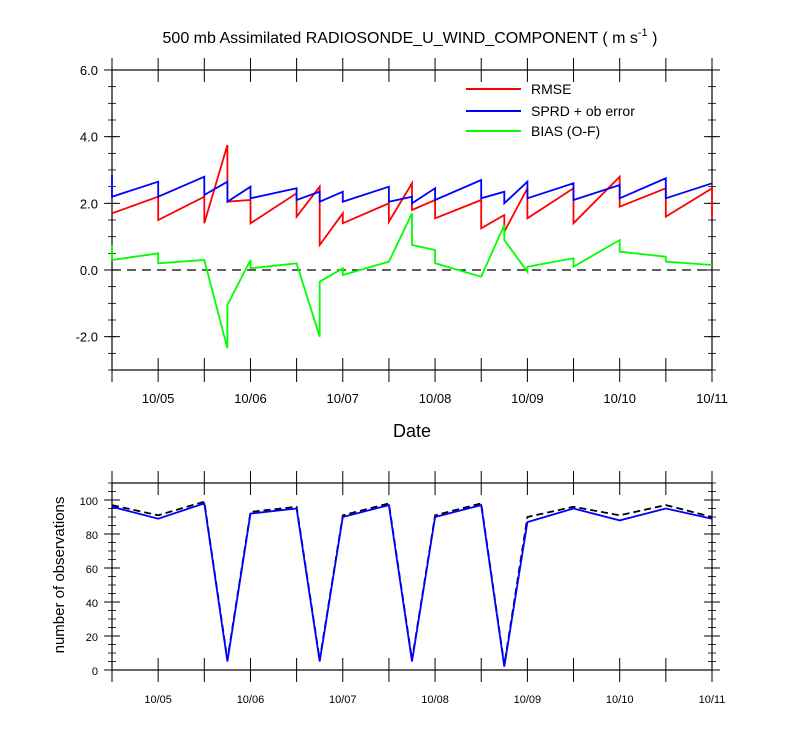 This screenshot has height=750, width=800. I want to click on y-tick-label: 0, so click(95, 672).